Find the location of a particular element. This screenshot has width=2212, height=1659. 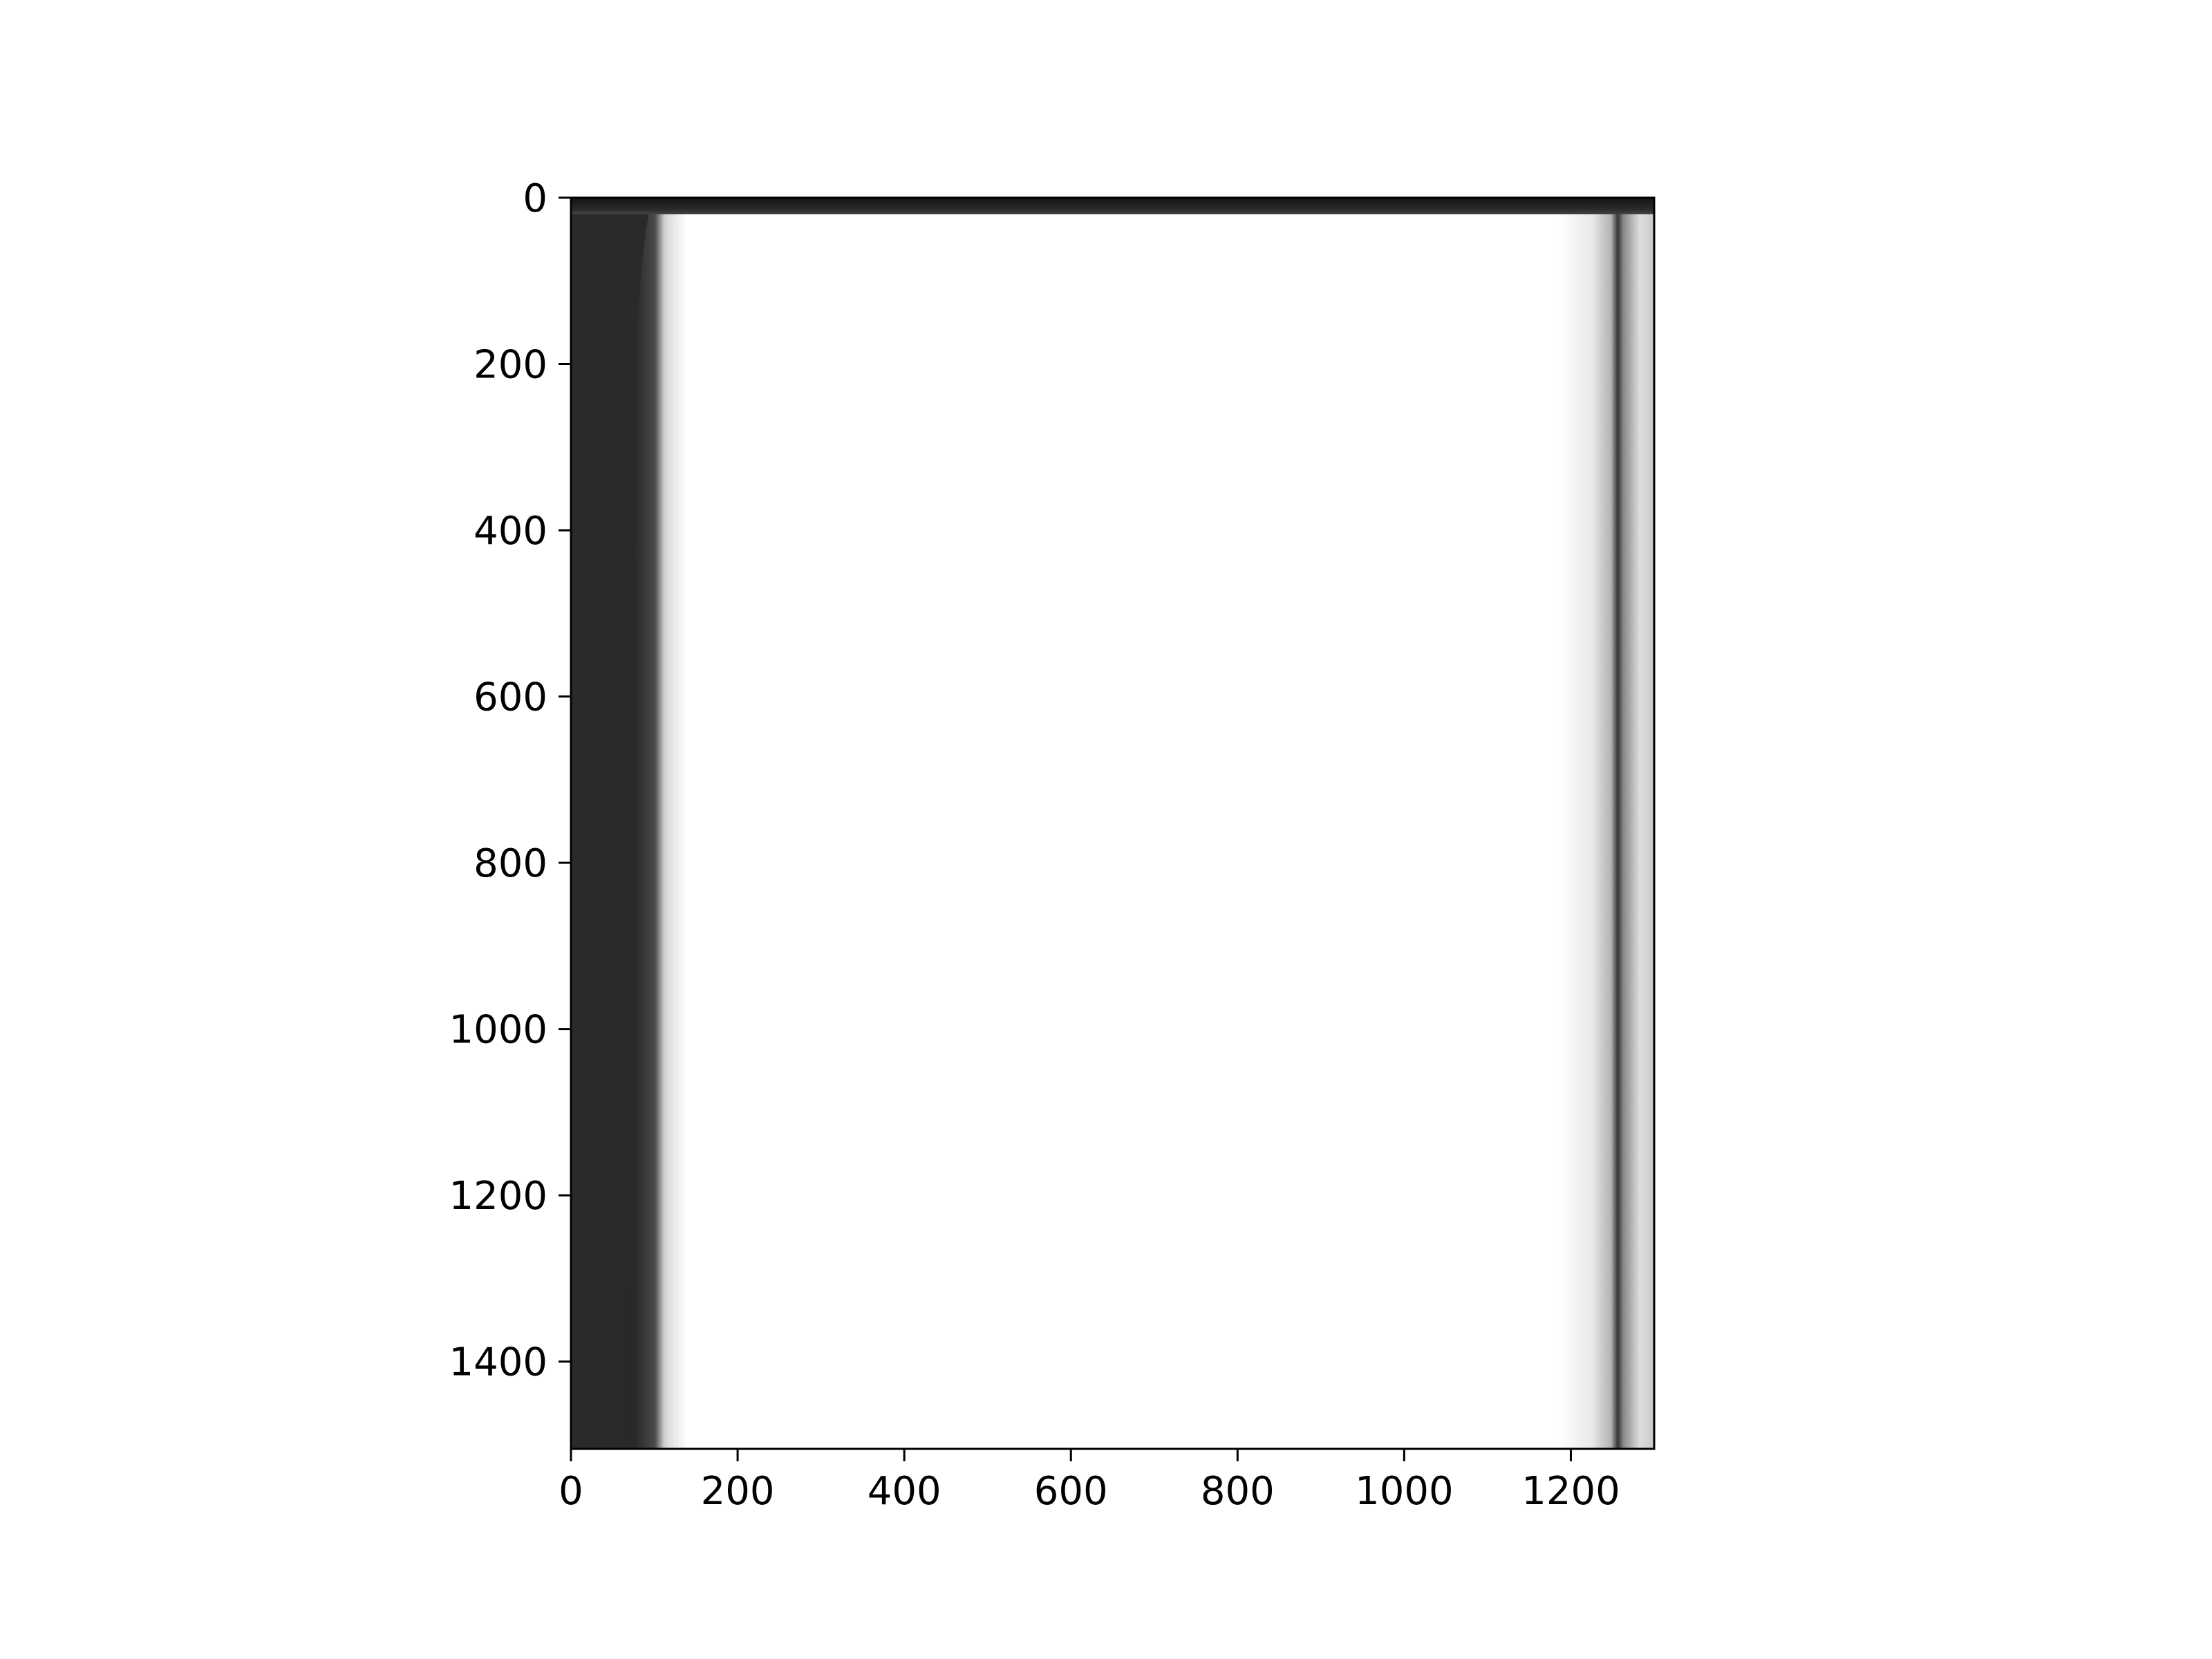

x-tick-label: 800 is located at coordinates (1238, 1492).